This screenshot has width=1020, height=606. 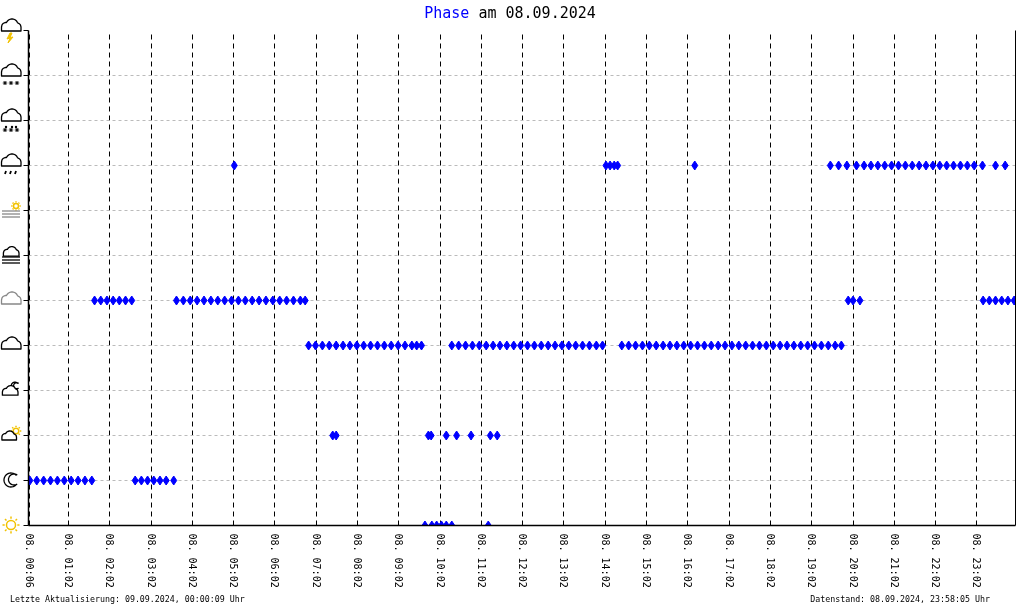 What do you see at coordinates (900, 599) in the screenshot?
I see `text: Datenstand: 08.09.2024, 23:58:05 Uhr` at bounding box center [900, 599].